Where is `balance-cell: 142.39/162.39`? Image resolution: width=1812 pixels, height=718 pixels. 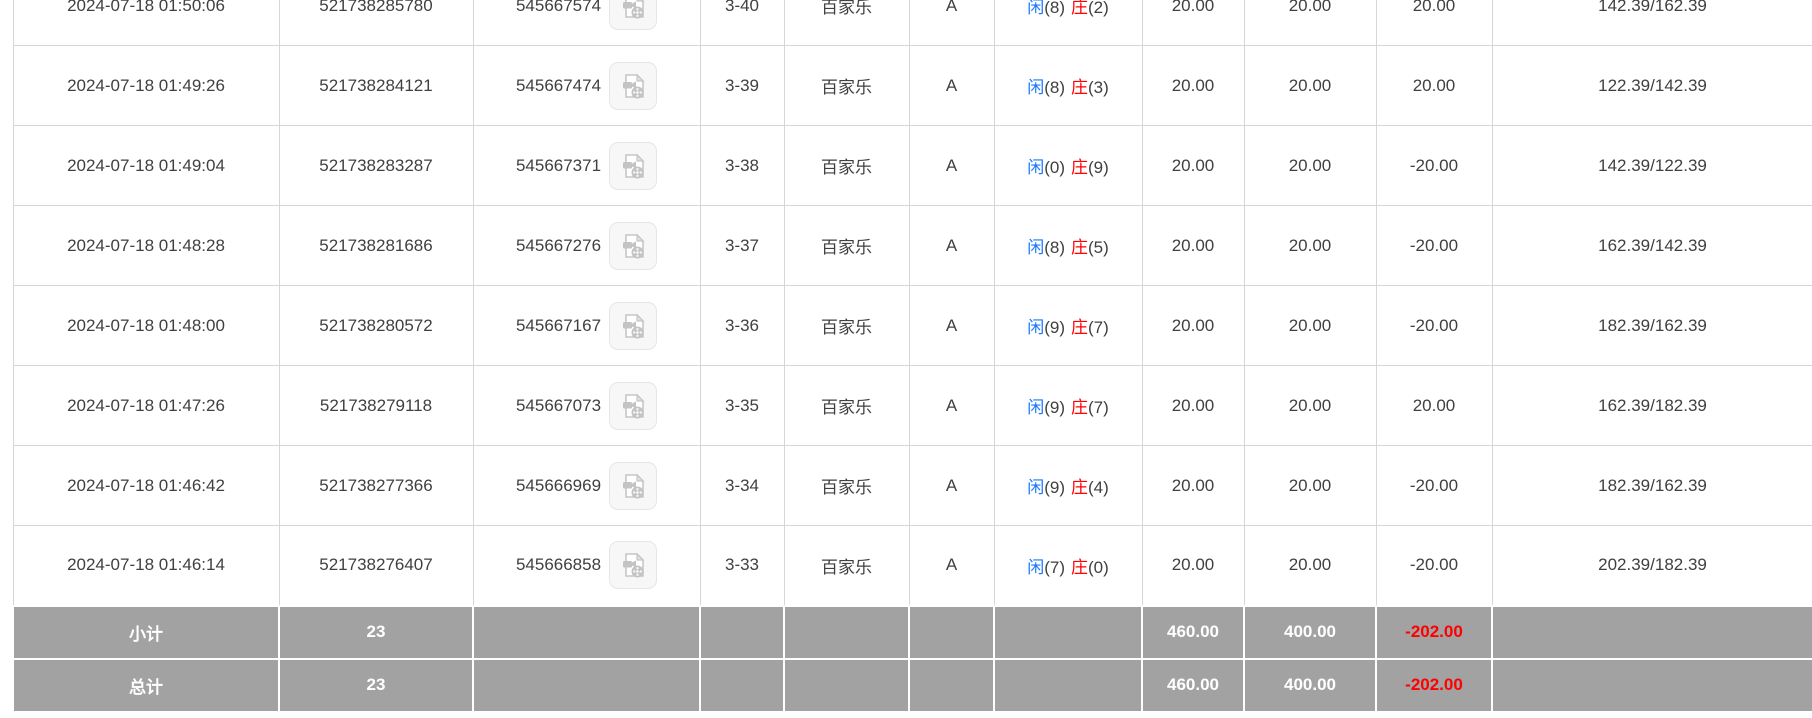 balance-cell: 142.39/162.39 is located at coordinates (1651, 23).